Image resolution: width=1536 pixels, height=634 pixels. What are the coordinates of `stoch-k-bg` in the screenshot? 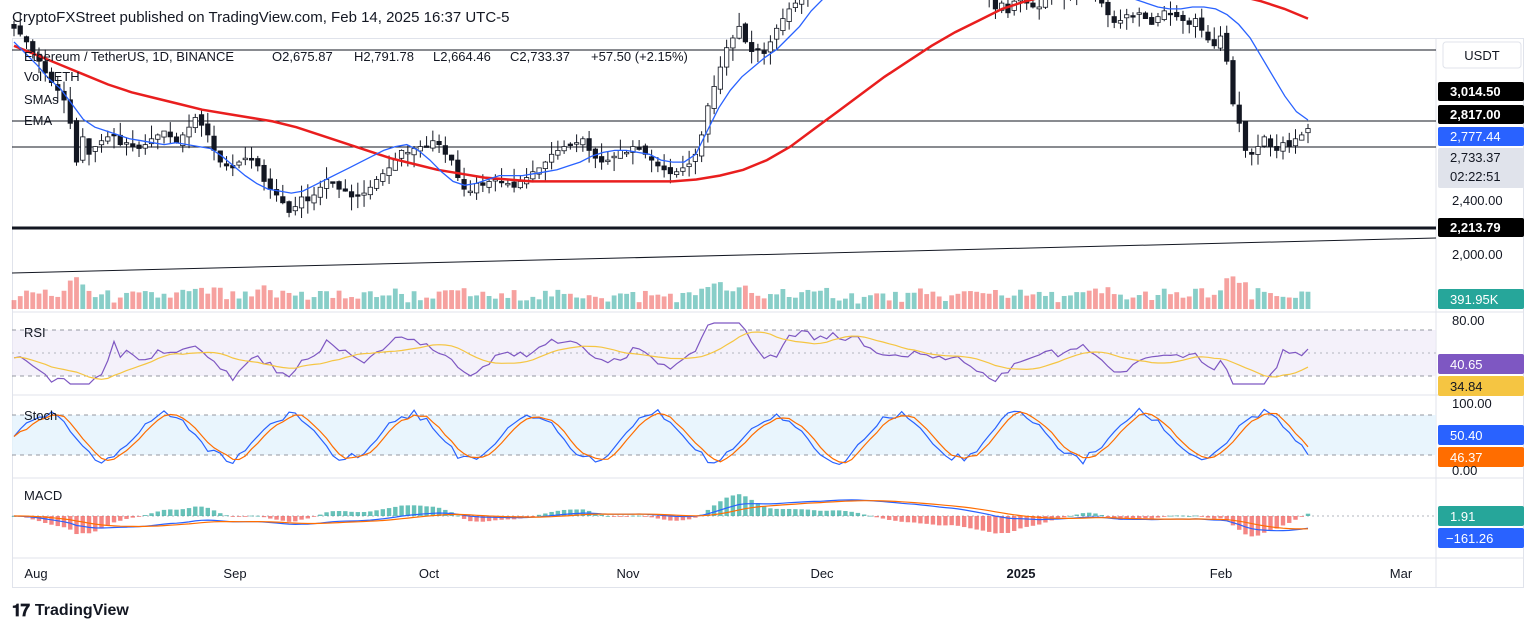 It's located at (1481, 435).